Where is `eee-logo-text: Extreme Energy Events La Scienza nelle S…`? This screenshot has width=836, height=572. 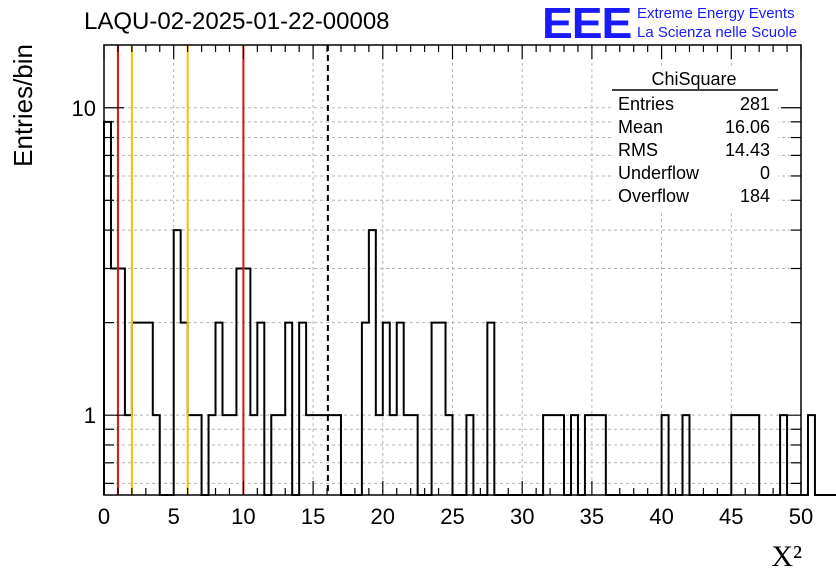
eee-logo-text: Extreme Energy Events La Scienza nelle S… is located at coordinates (717, 23).